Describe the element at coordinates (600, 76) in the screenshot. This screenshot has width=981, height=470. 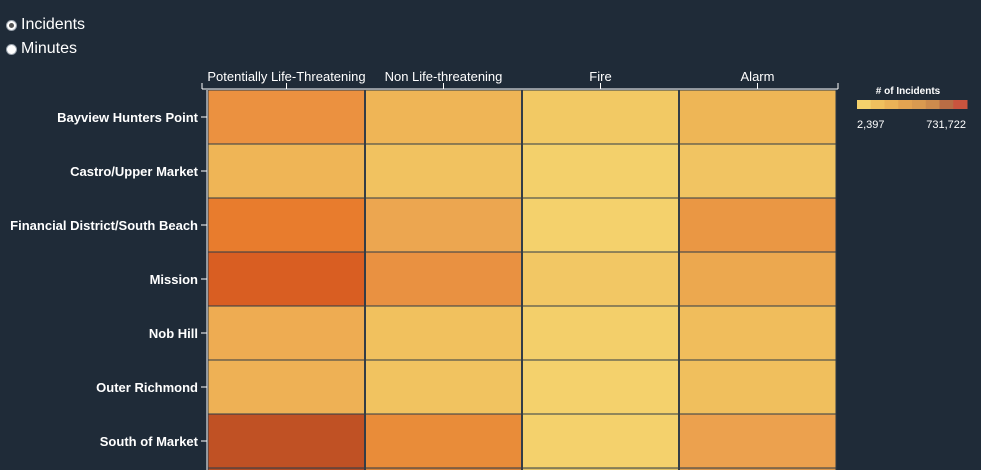
I see `x-tick-label: Fire` at that location.